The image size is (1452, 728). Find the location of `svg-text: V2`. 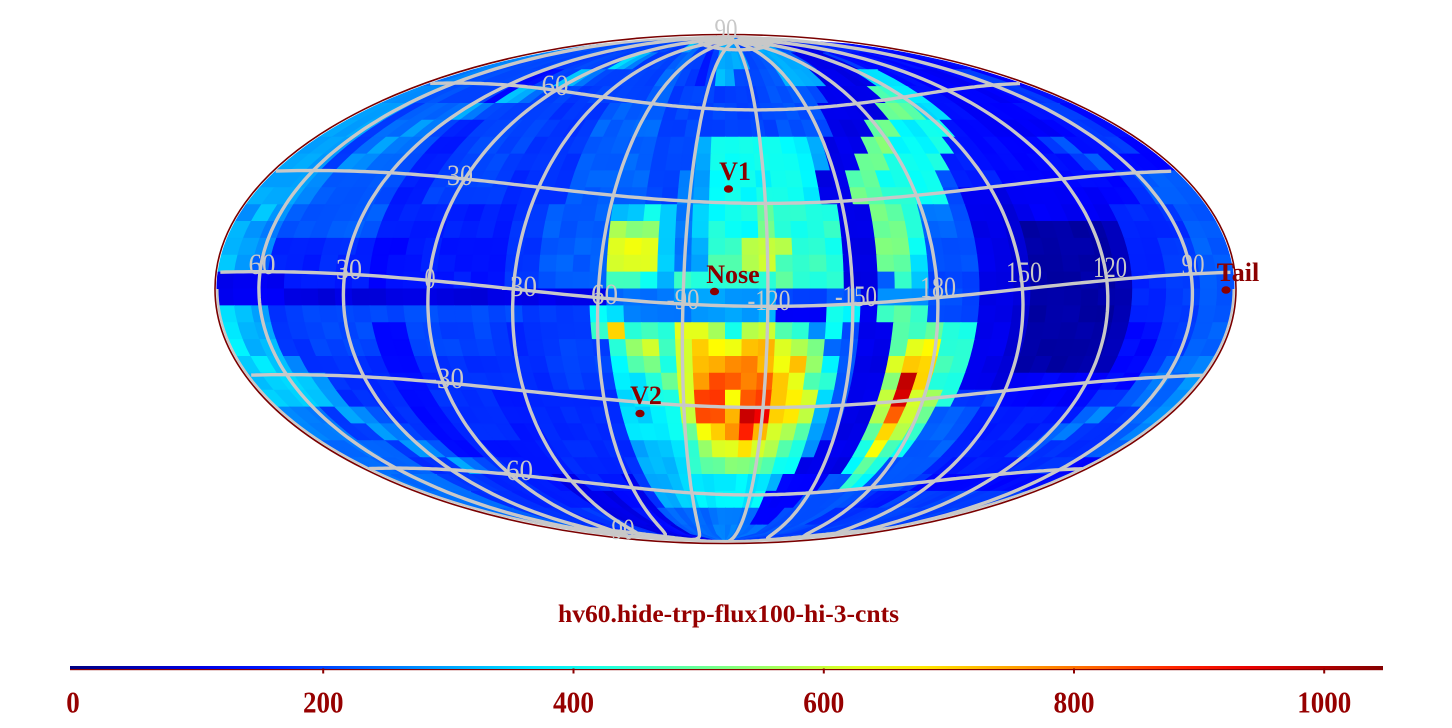

svg-text: V2 is located at coordinates (646, 395).